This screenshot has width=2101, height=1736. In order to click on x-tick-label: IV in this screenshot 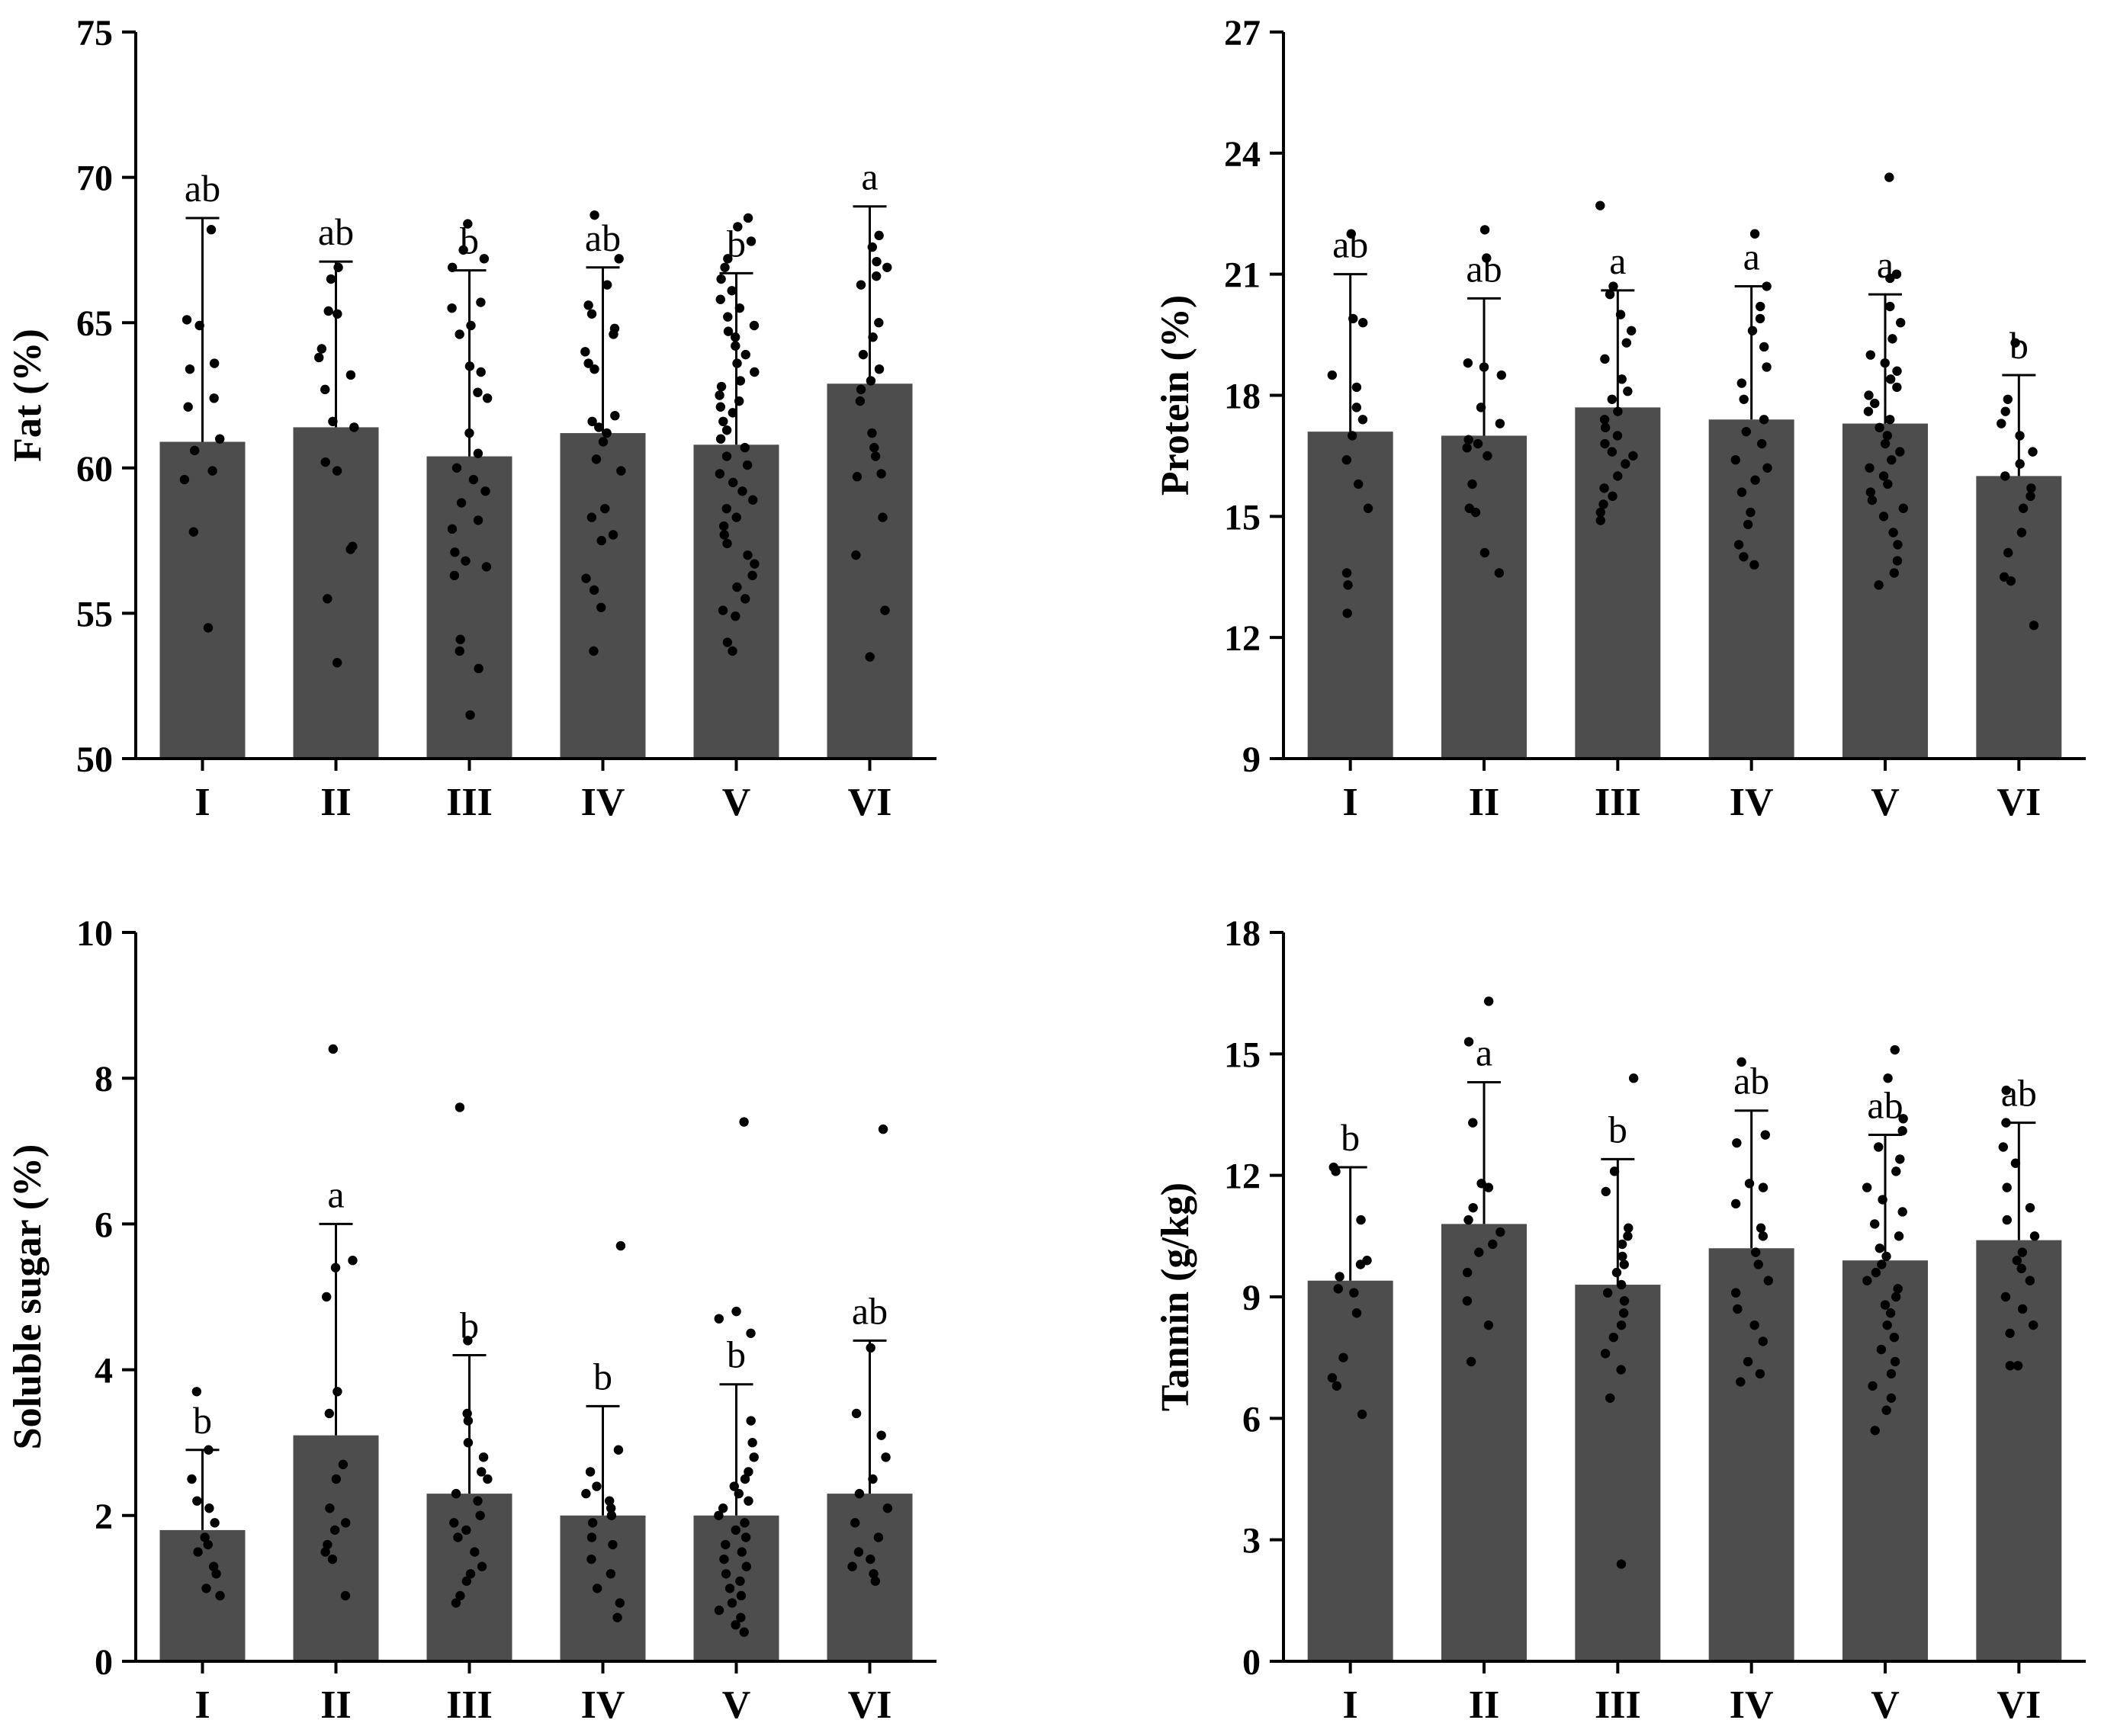, I will do `click(1752, 802)`.